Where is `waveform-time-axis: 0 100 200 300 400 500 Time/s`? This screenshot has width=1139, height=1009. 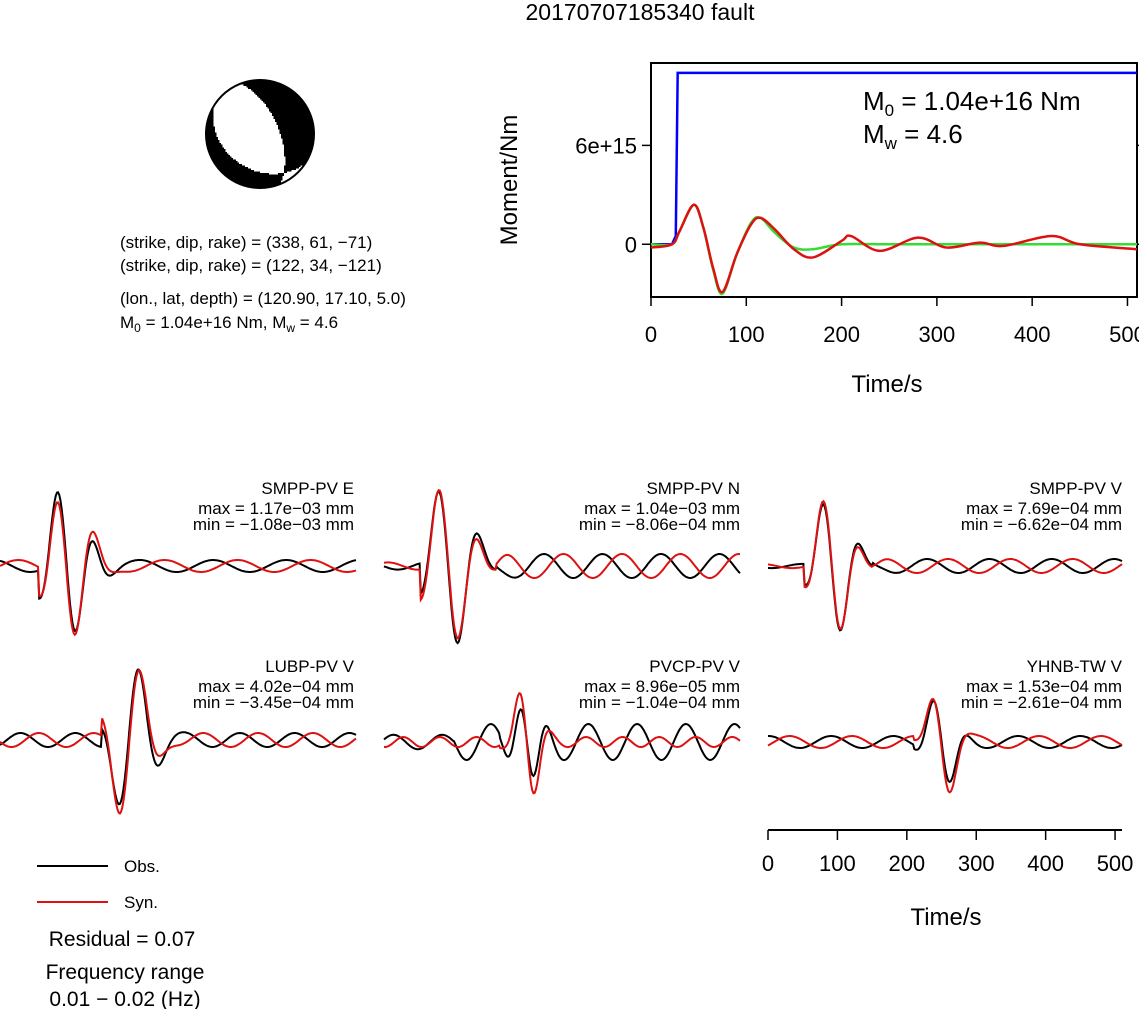 waveform-time-axis: 0 100 200 300 400 500 Time/s is located at coordinates (948, 880).